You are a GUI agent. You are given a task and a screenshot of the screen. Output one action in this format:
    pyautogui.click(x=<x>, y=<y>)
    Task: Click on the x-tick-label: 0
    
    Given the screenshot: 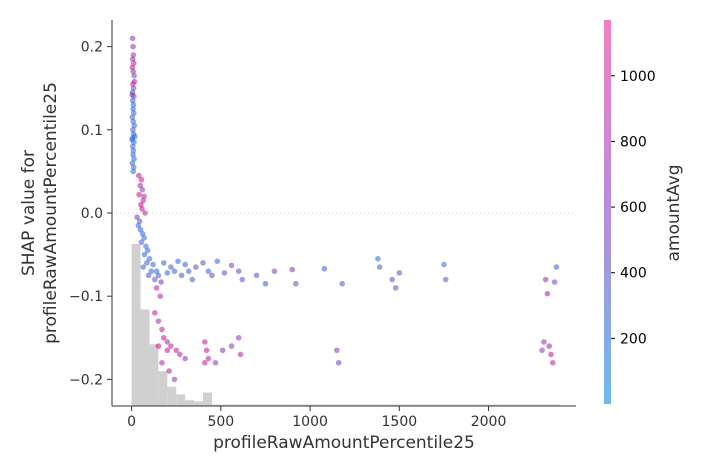 What is the action you would take?
    pyautogui.click(x=131, y=422)
    